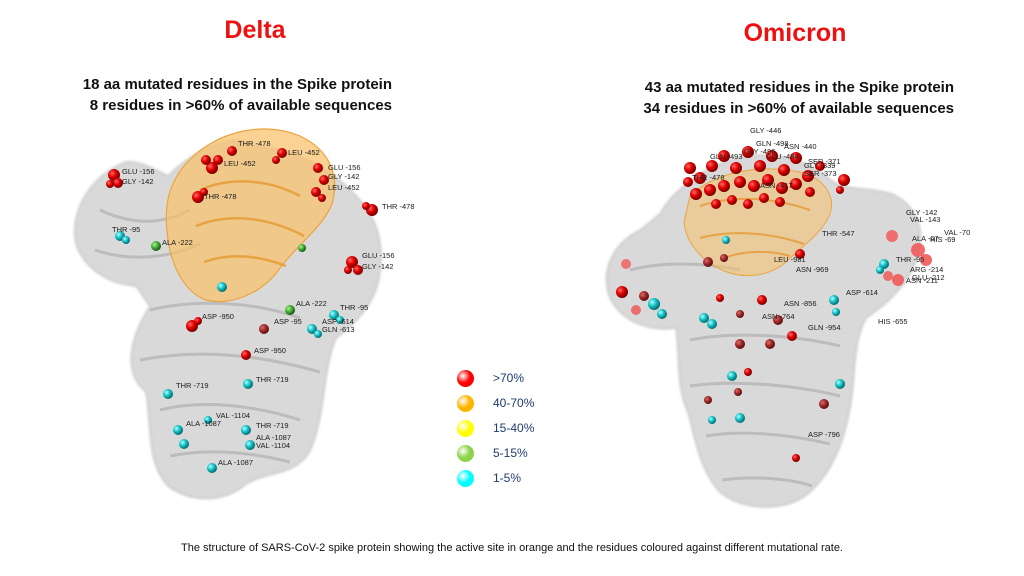  I want to click on omicron-label: GLY -496, so click(759, 151).